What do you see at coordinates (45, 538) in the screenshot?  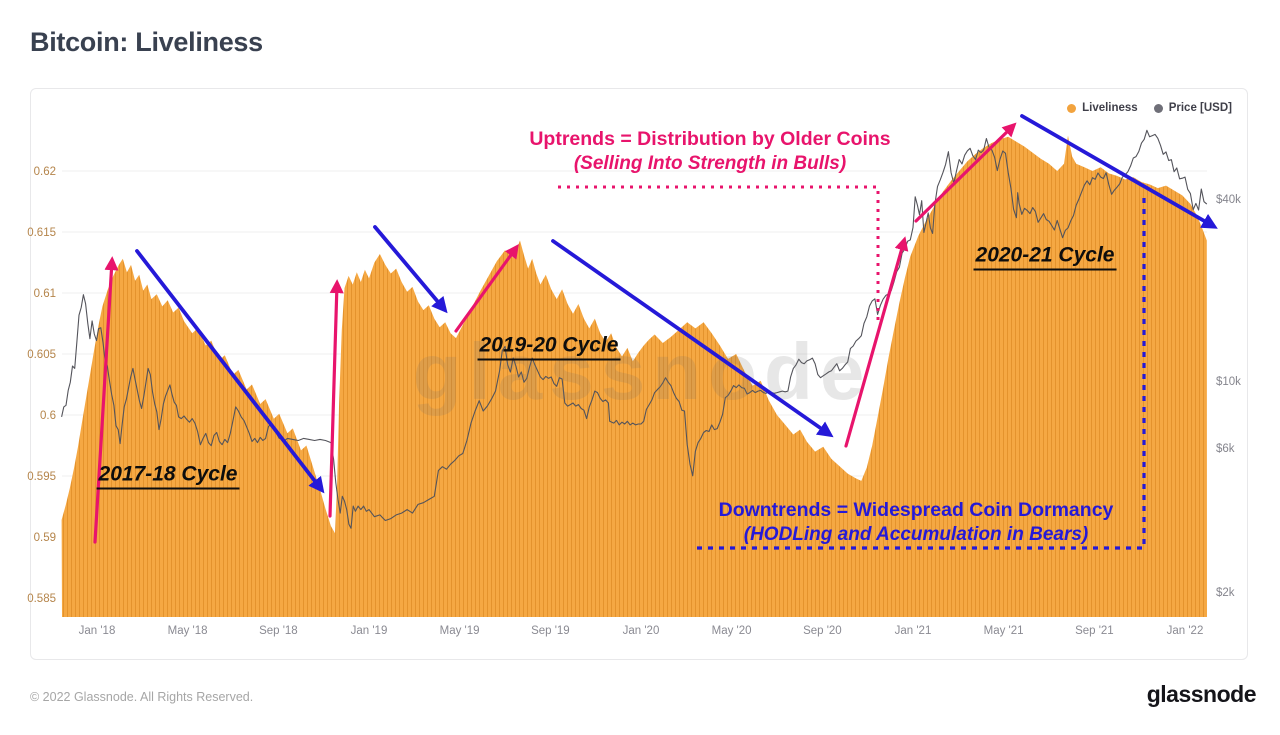 I see `y-left-tick-label: 0.59` at bounding box center [45, 538].